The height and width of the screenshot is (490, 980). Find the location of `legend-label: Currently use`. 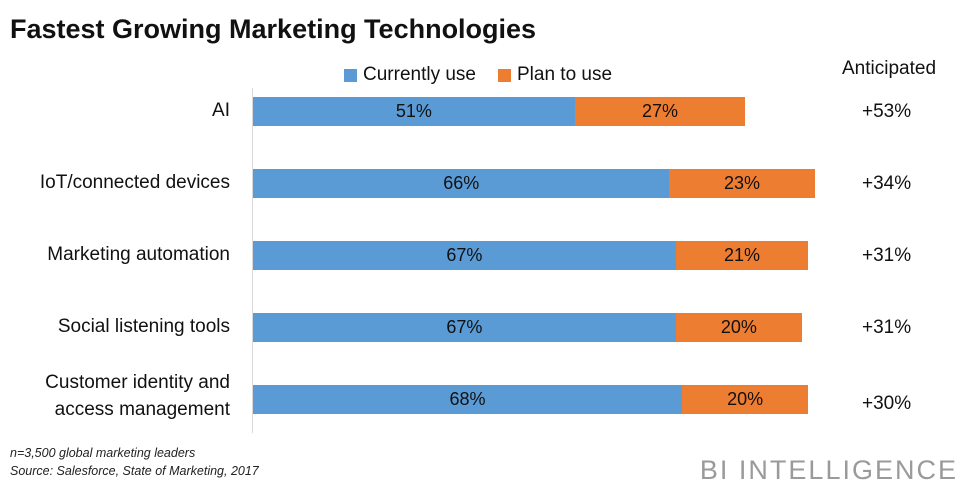

legend-label: Currently use is located at coordinates (419, 74).